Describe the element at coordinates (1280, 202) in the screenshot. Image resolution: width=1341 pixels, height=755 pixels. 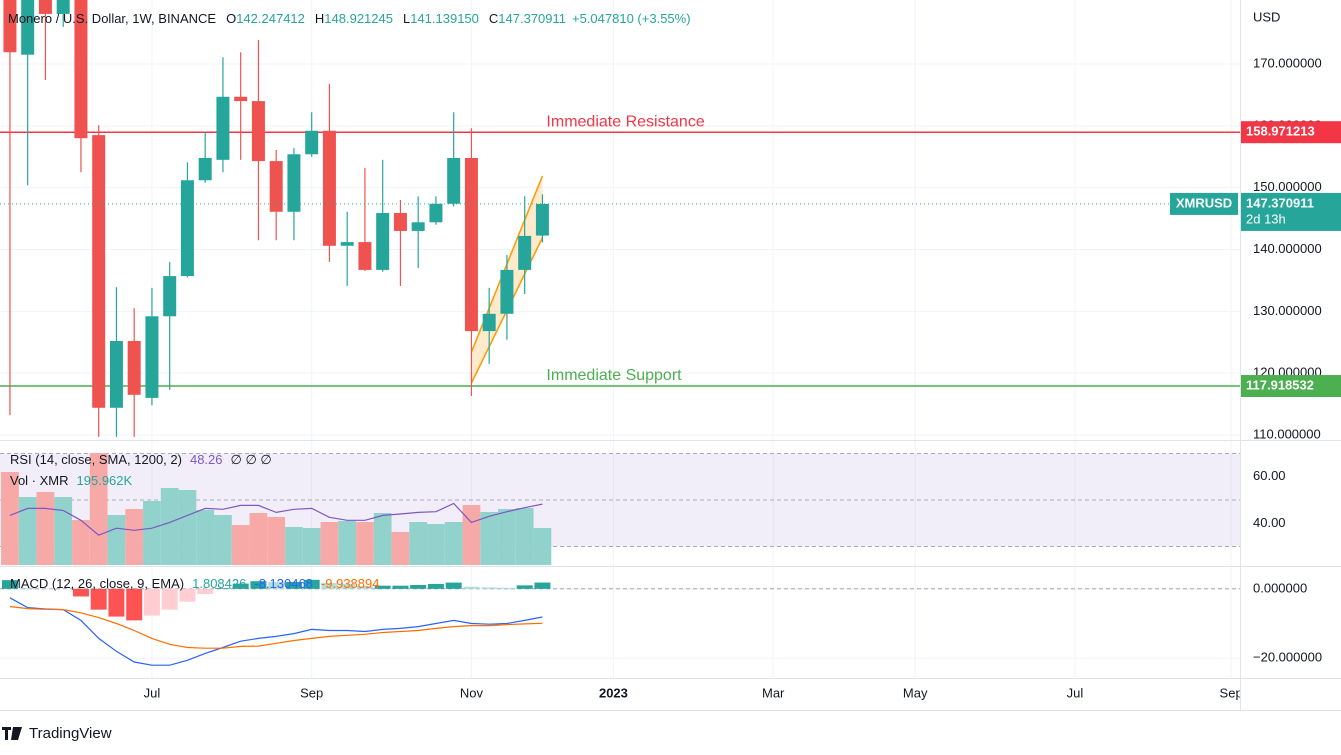
I see `last-price-value: 147.370911` at that location.